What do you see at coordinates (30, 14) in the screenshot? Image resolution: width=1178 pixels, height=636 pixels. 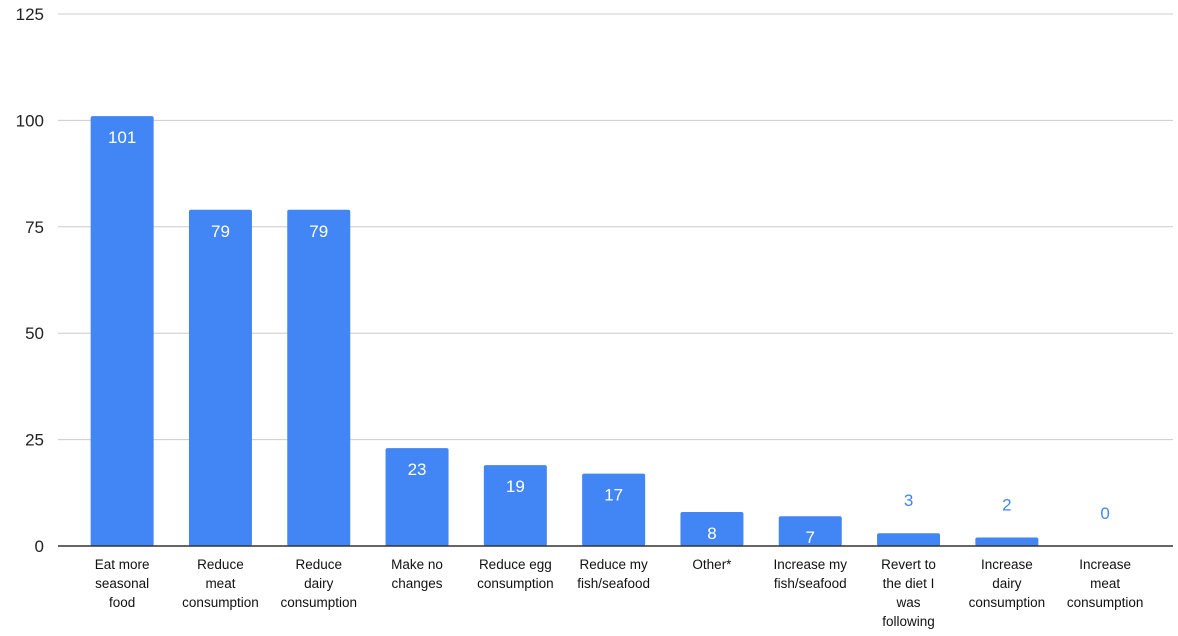 I see `y-tick-label: 125` at bounding box center [30, 14].